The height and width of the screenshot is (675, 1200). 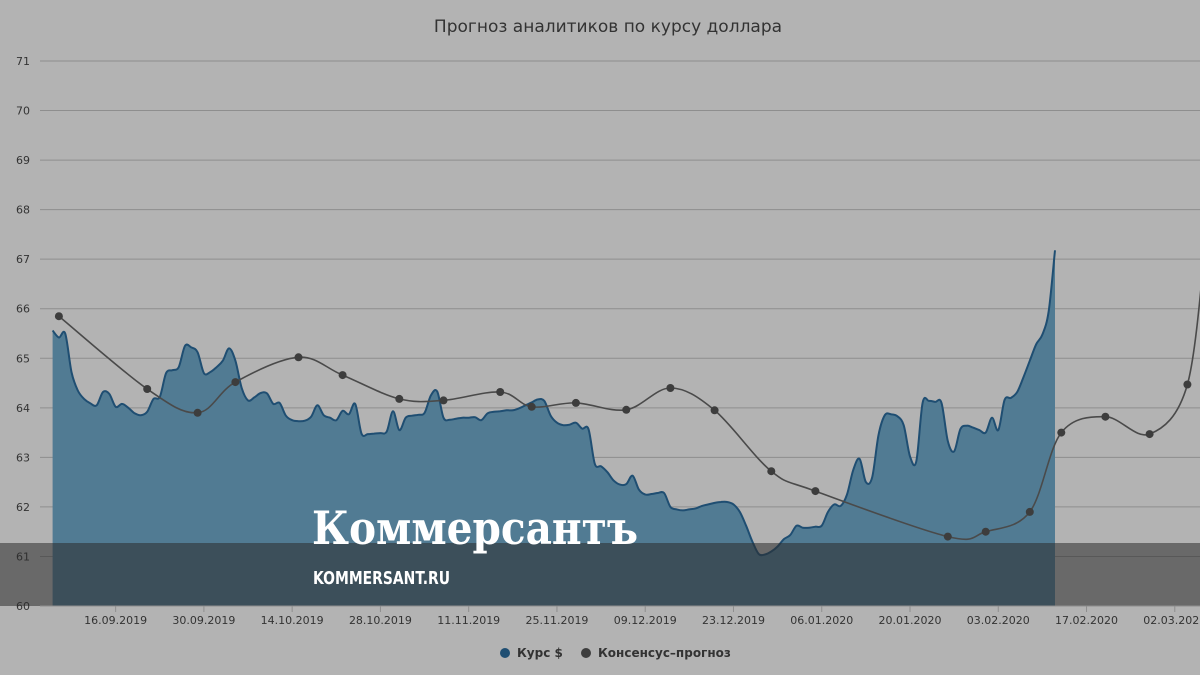 I want to click on y-axis-labels: 606162636465666768697071, so click(x=23, y=334).